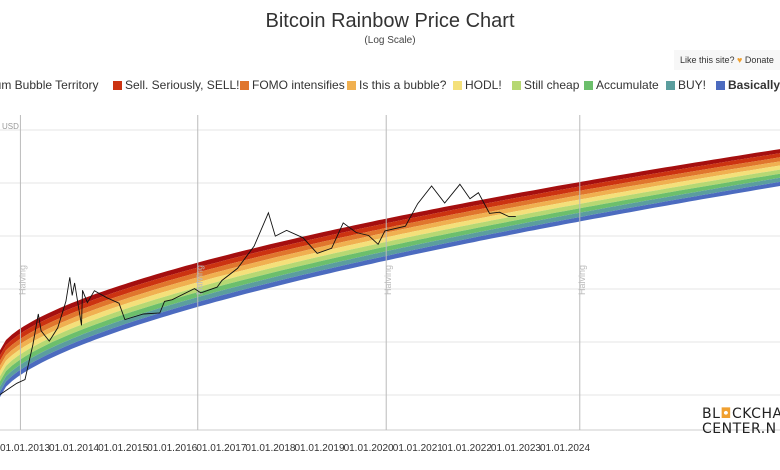 This screenshot has width=780, height=470. I want to click on x-tick-label: 01.01.2014, so click(74, 448).